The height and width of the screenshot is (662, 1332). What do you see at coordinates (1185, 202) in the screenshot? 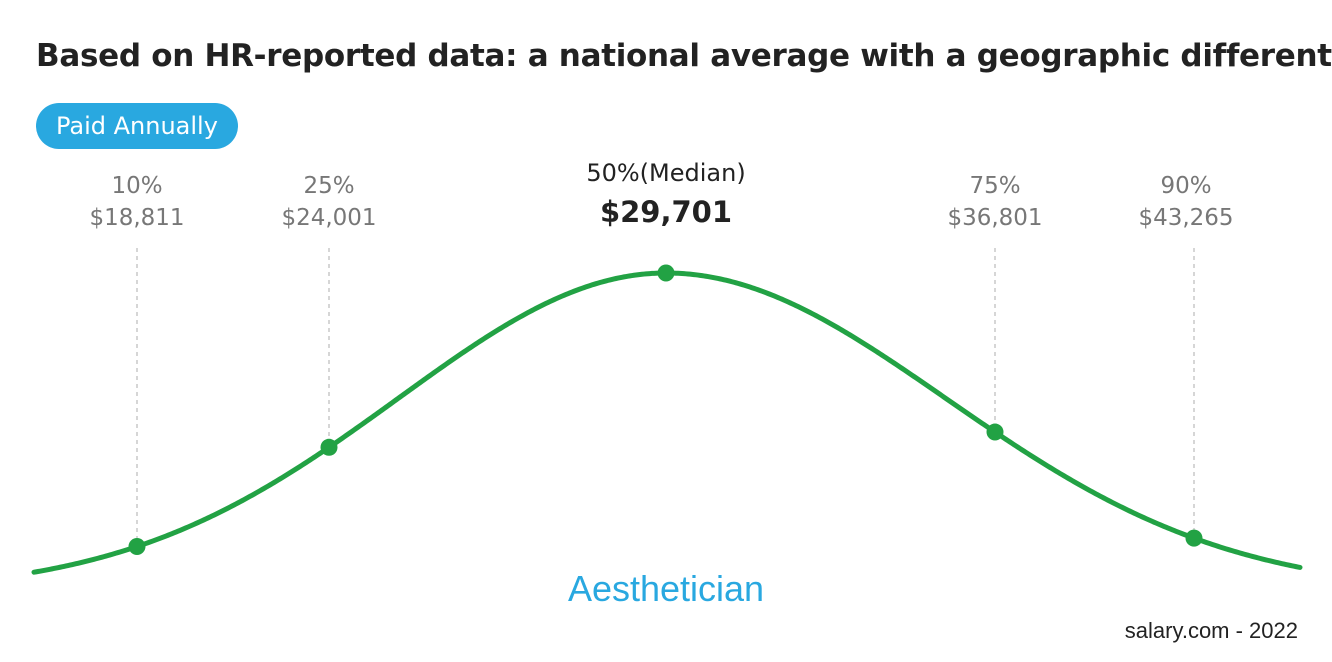
I see `percentile-90-label: 90% $43,265` at bounding box center [1185, 202].